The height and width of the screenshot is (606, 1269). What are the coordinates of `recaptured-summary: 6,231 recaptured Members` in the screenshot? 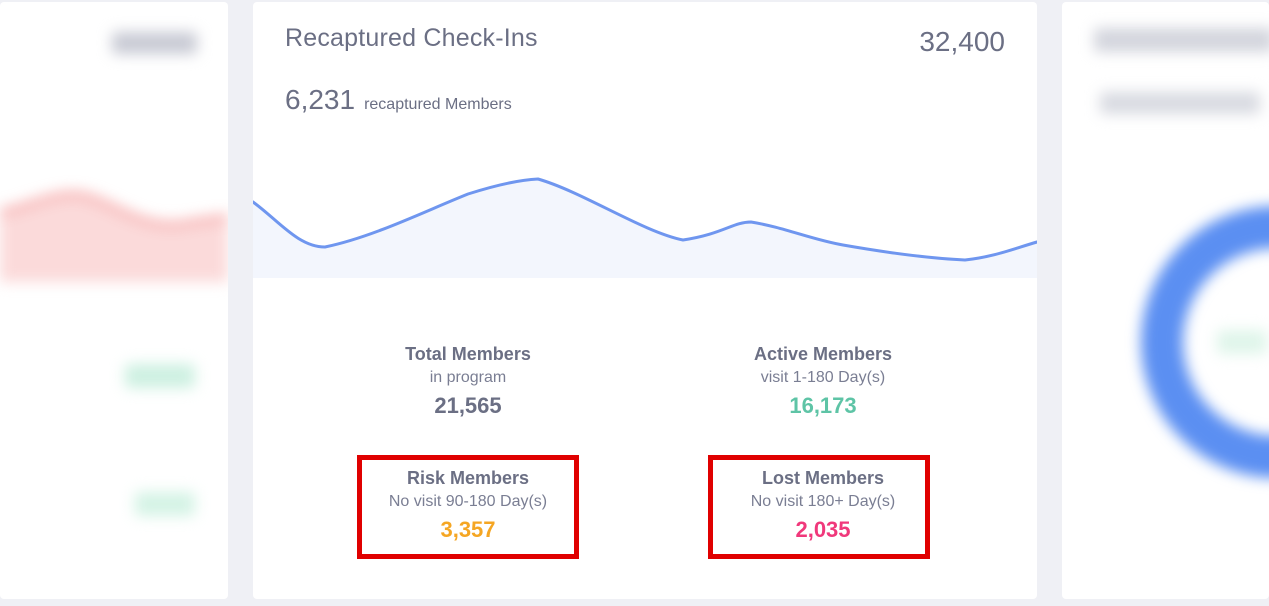 It's located at (398, 100).